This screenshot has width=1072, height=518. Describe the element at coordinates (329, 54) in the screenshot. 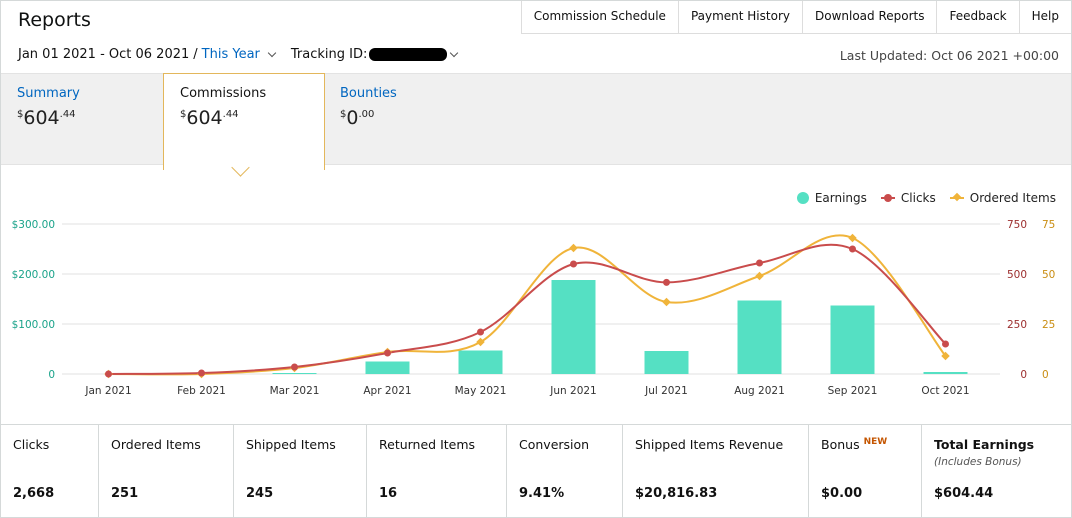

I see `tracking-id-label: Tracking ID:` at that location.